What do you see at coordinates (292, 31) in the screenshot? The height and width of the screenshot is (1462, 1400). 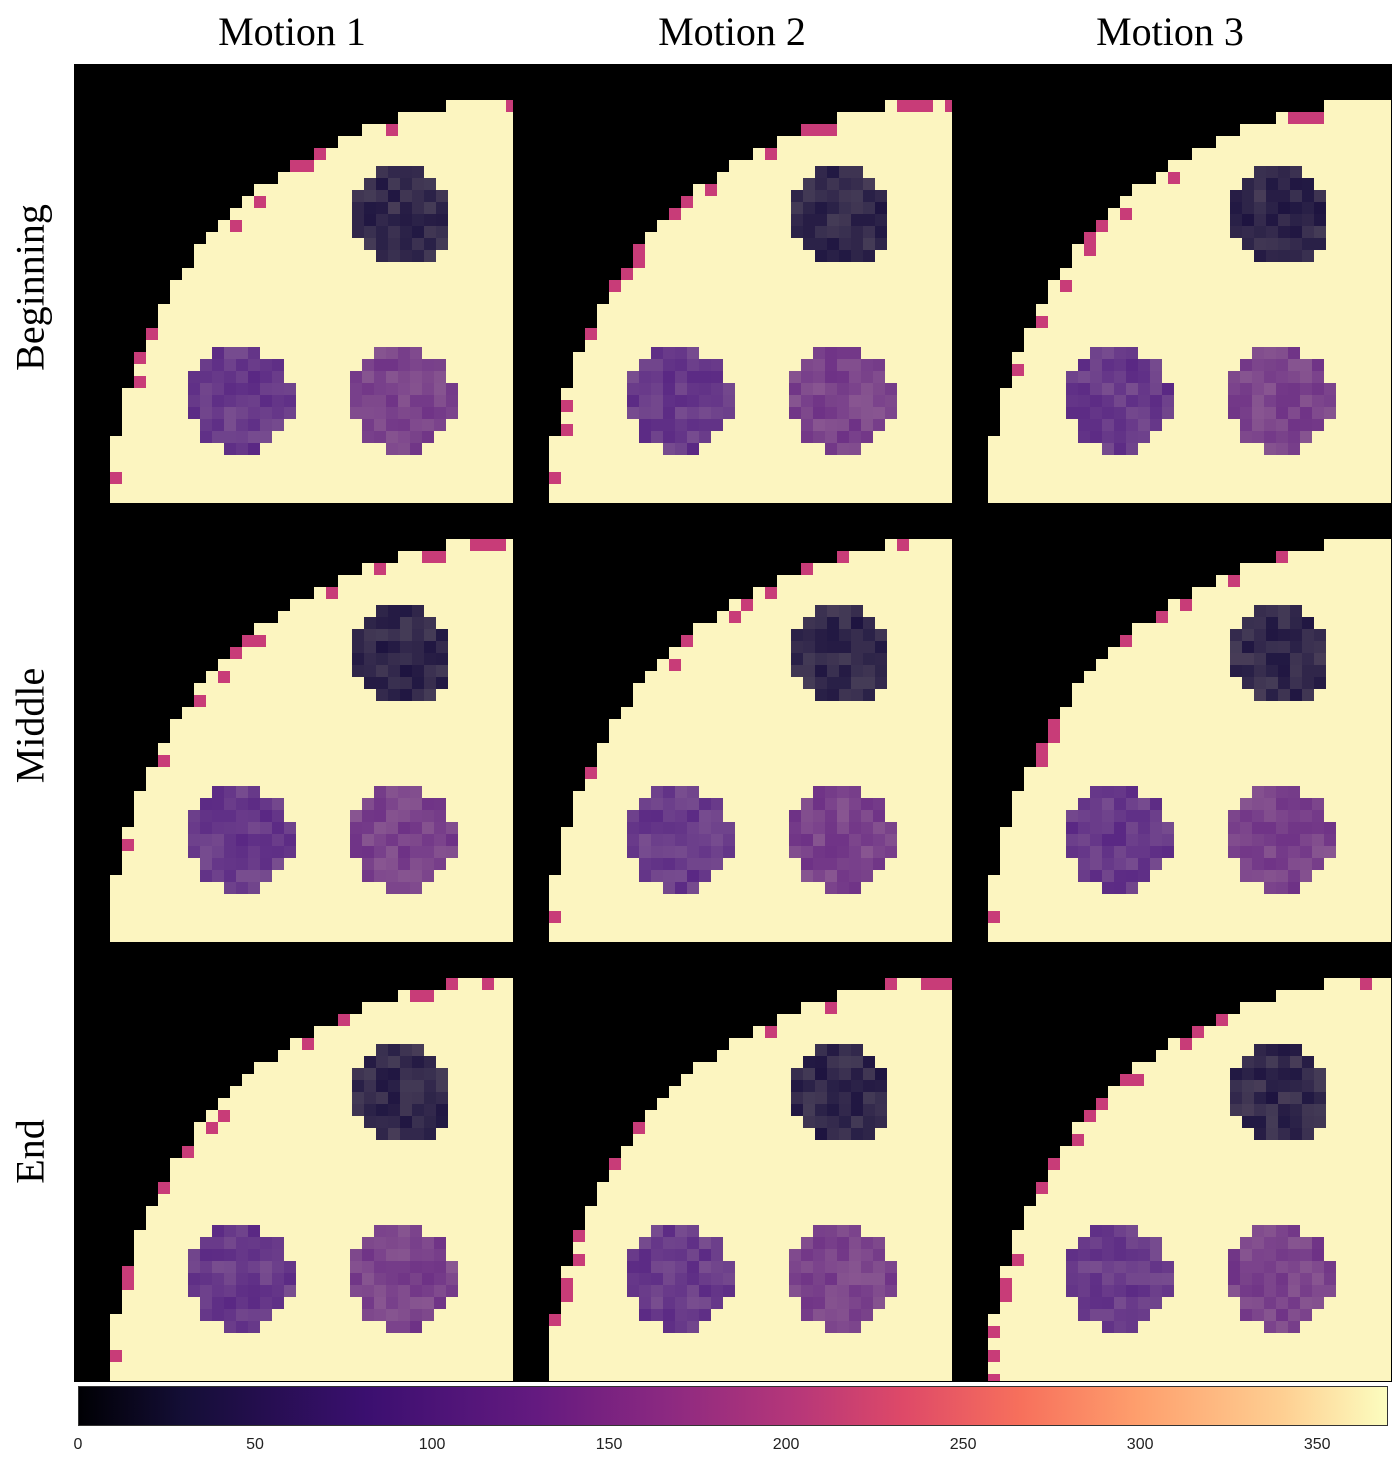 I see `column-label-motion-1: Motion 1` at bounding box center [292, 31].